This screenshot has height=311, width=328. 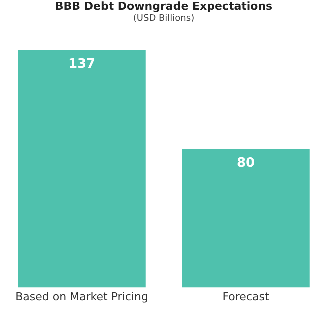 I want to click on x-tick-label: Forecast, so click(x=246, y=297).